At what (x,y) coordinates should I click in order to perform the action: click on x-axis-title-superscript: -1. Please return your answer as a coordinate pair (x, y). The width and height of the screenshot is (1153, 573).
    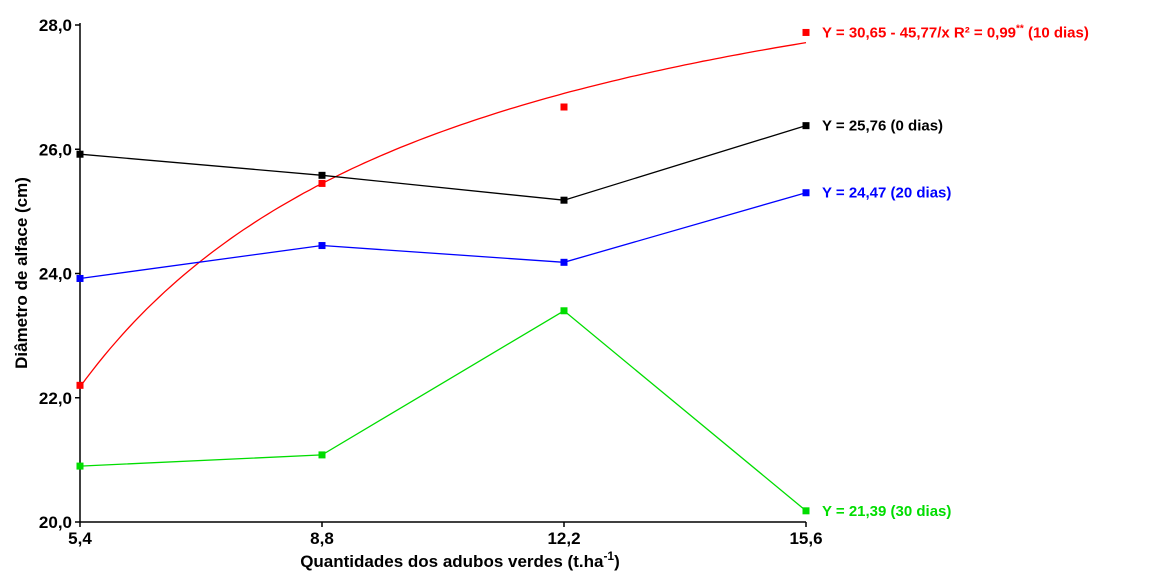
    Looking at the image, I should click on (608, 556).